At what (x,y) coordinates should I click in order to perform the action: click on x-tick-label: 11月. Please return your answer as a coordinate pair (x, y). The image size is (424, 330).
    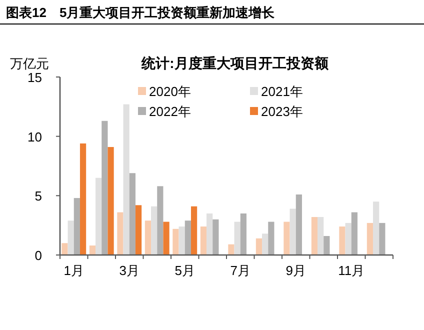
    Looking at the image, I should click on (351, 270).